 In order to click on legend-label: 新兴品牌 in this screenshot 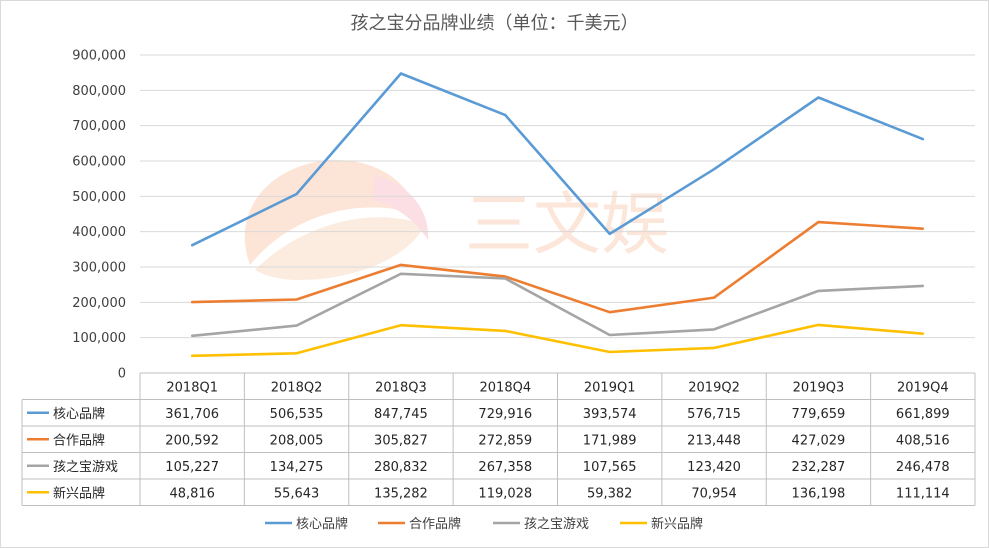, I will do `click(677, 524)`.